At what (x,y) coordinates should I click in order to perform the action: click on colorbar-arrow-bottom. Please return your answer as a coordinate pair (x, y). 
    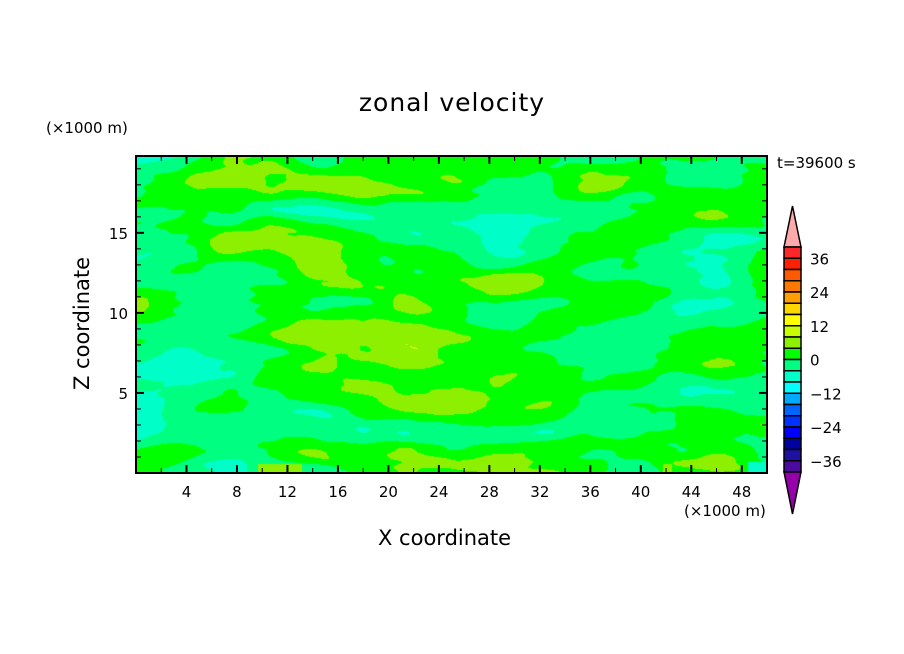
    Looking at the image, I should click on (792, 493).